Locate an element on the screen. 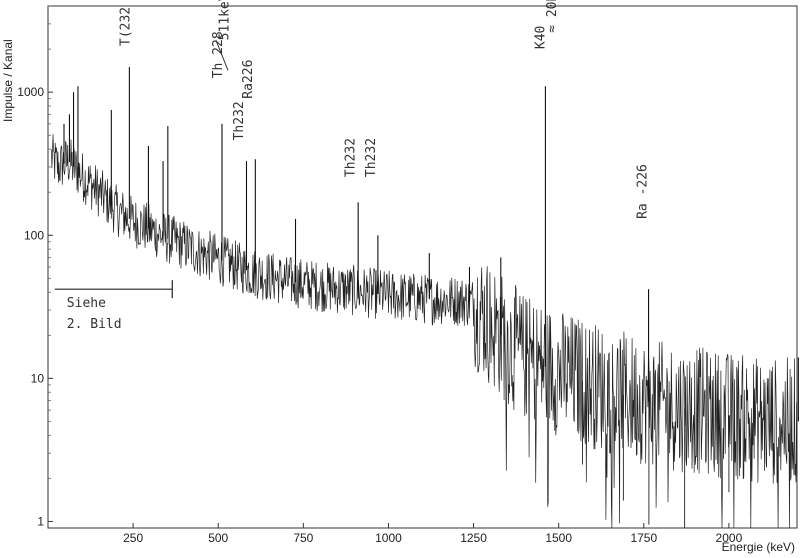  y-tick-label-10: 10 is located at coordinates (38, 378).